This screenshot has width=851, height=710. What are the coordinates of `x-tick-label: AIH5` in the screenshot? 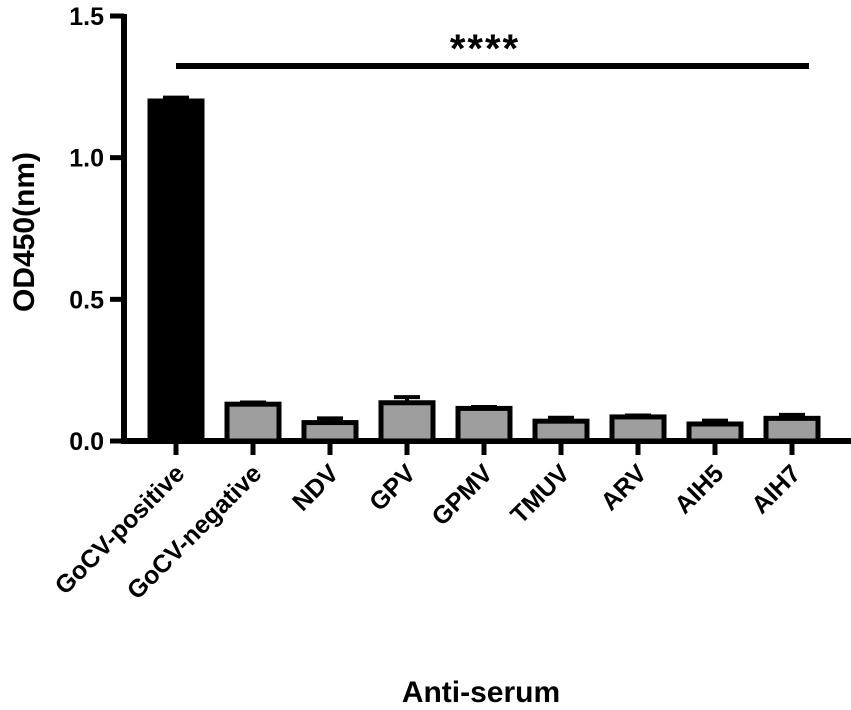 It's located at (699, 489).